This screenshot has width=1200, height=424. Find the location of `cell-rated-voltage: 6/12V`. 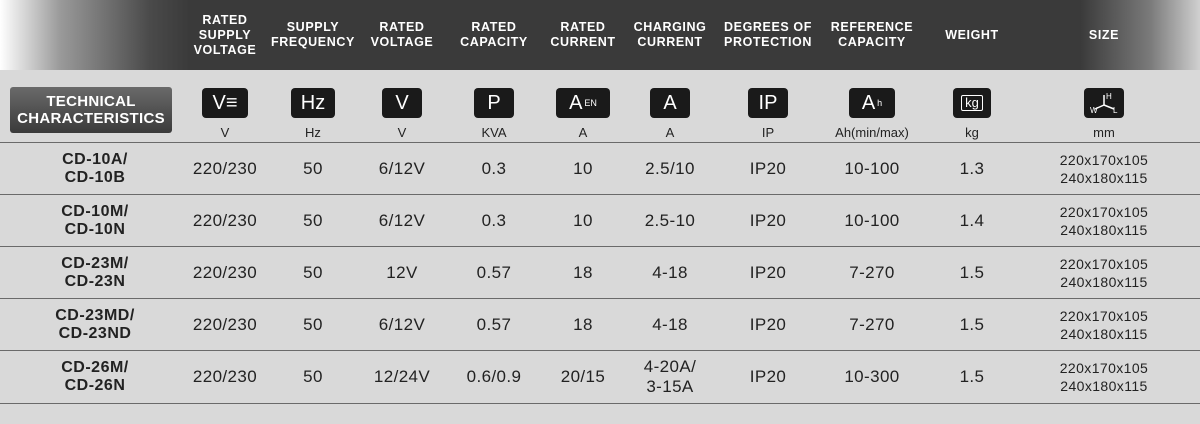

cell-rated-voltage: 6/12V is located at coordinates (402, 168).